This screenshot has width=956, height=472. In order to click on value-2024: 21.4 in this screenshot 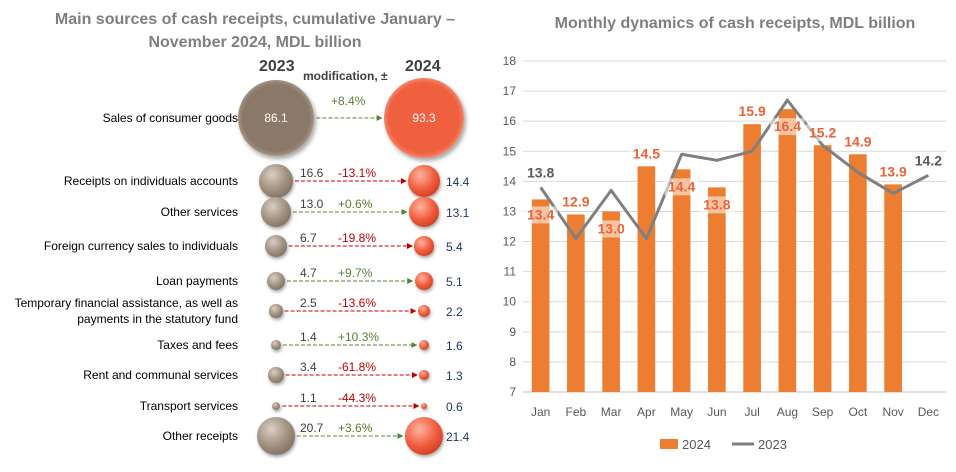, I will do `click(458, 437)`.